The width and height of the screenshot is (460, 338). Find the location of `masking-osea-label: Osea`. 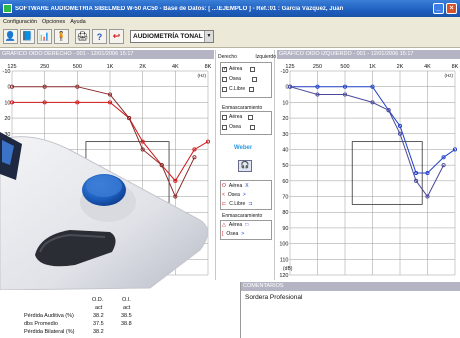

masking-osea-label: Osea is located at coordinates (235, 127).